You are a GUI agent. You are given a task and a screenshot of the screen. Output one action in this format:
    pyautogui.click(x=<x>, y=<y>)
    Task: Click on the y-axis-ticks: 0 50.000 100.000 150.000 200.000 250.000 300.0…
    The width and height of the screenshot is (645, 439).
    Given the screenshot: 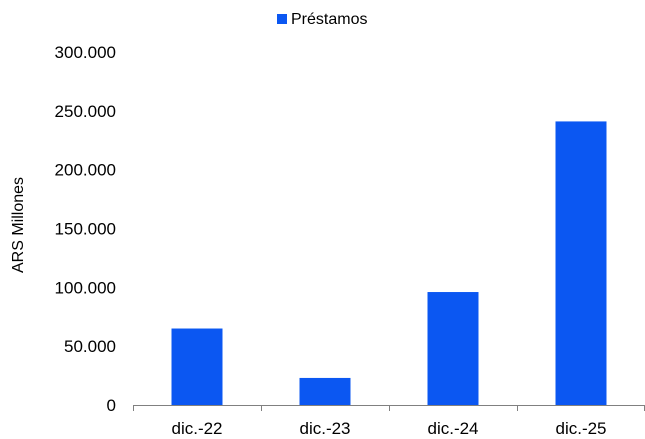 What is the action you would take?
    pyautogui.click(x=85, y=229)
    